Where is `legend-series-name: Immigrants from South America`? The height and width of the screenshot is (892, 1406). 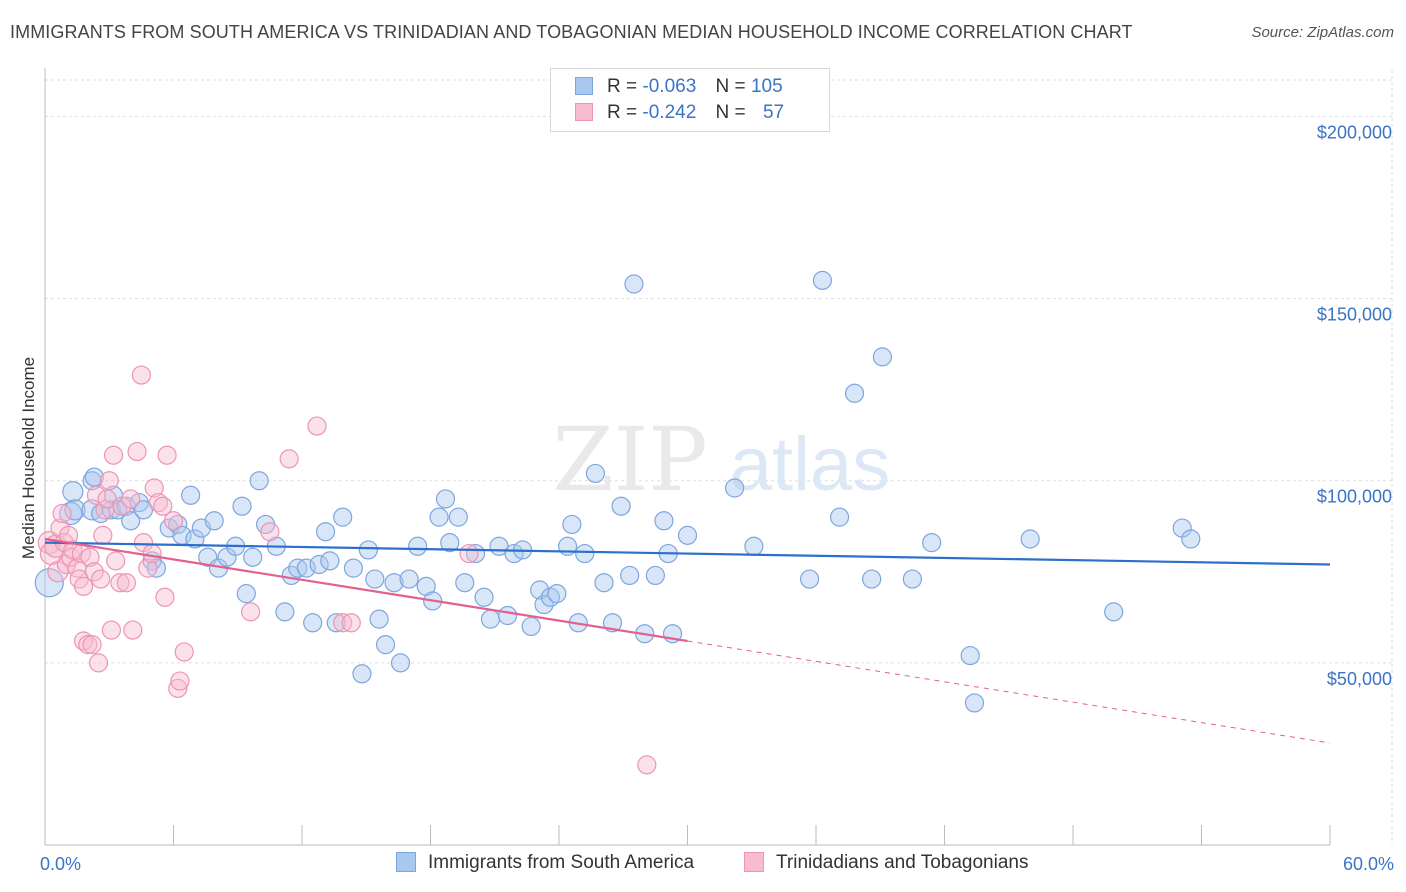 legend-series-name: Immigrants from South America is located at coordinates (561, 862).